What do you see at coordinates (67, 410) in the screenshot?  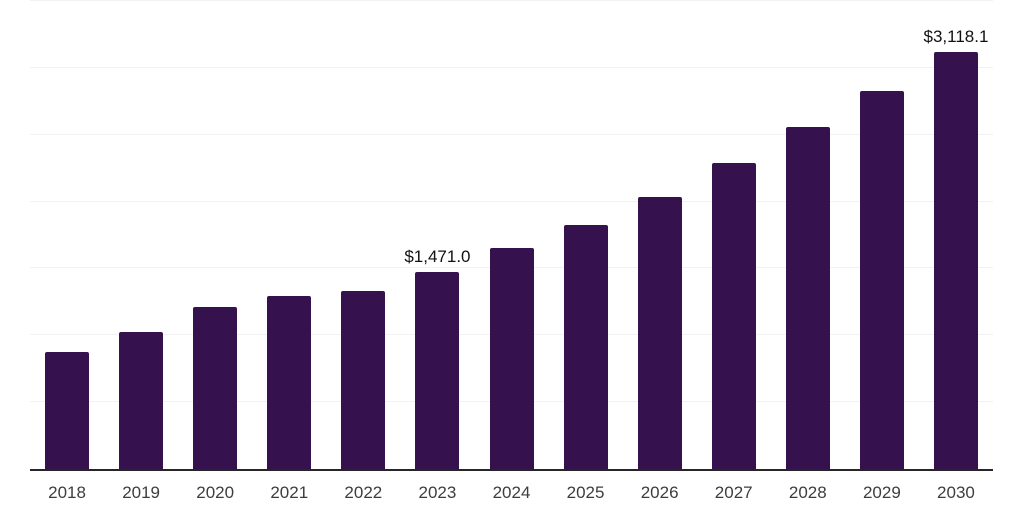 I see `bar-2018` at bounding box center [67, 410].